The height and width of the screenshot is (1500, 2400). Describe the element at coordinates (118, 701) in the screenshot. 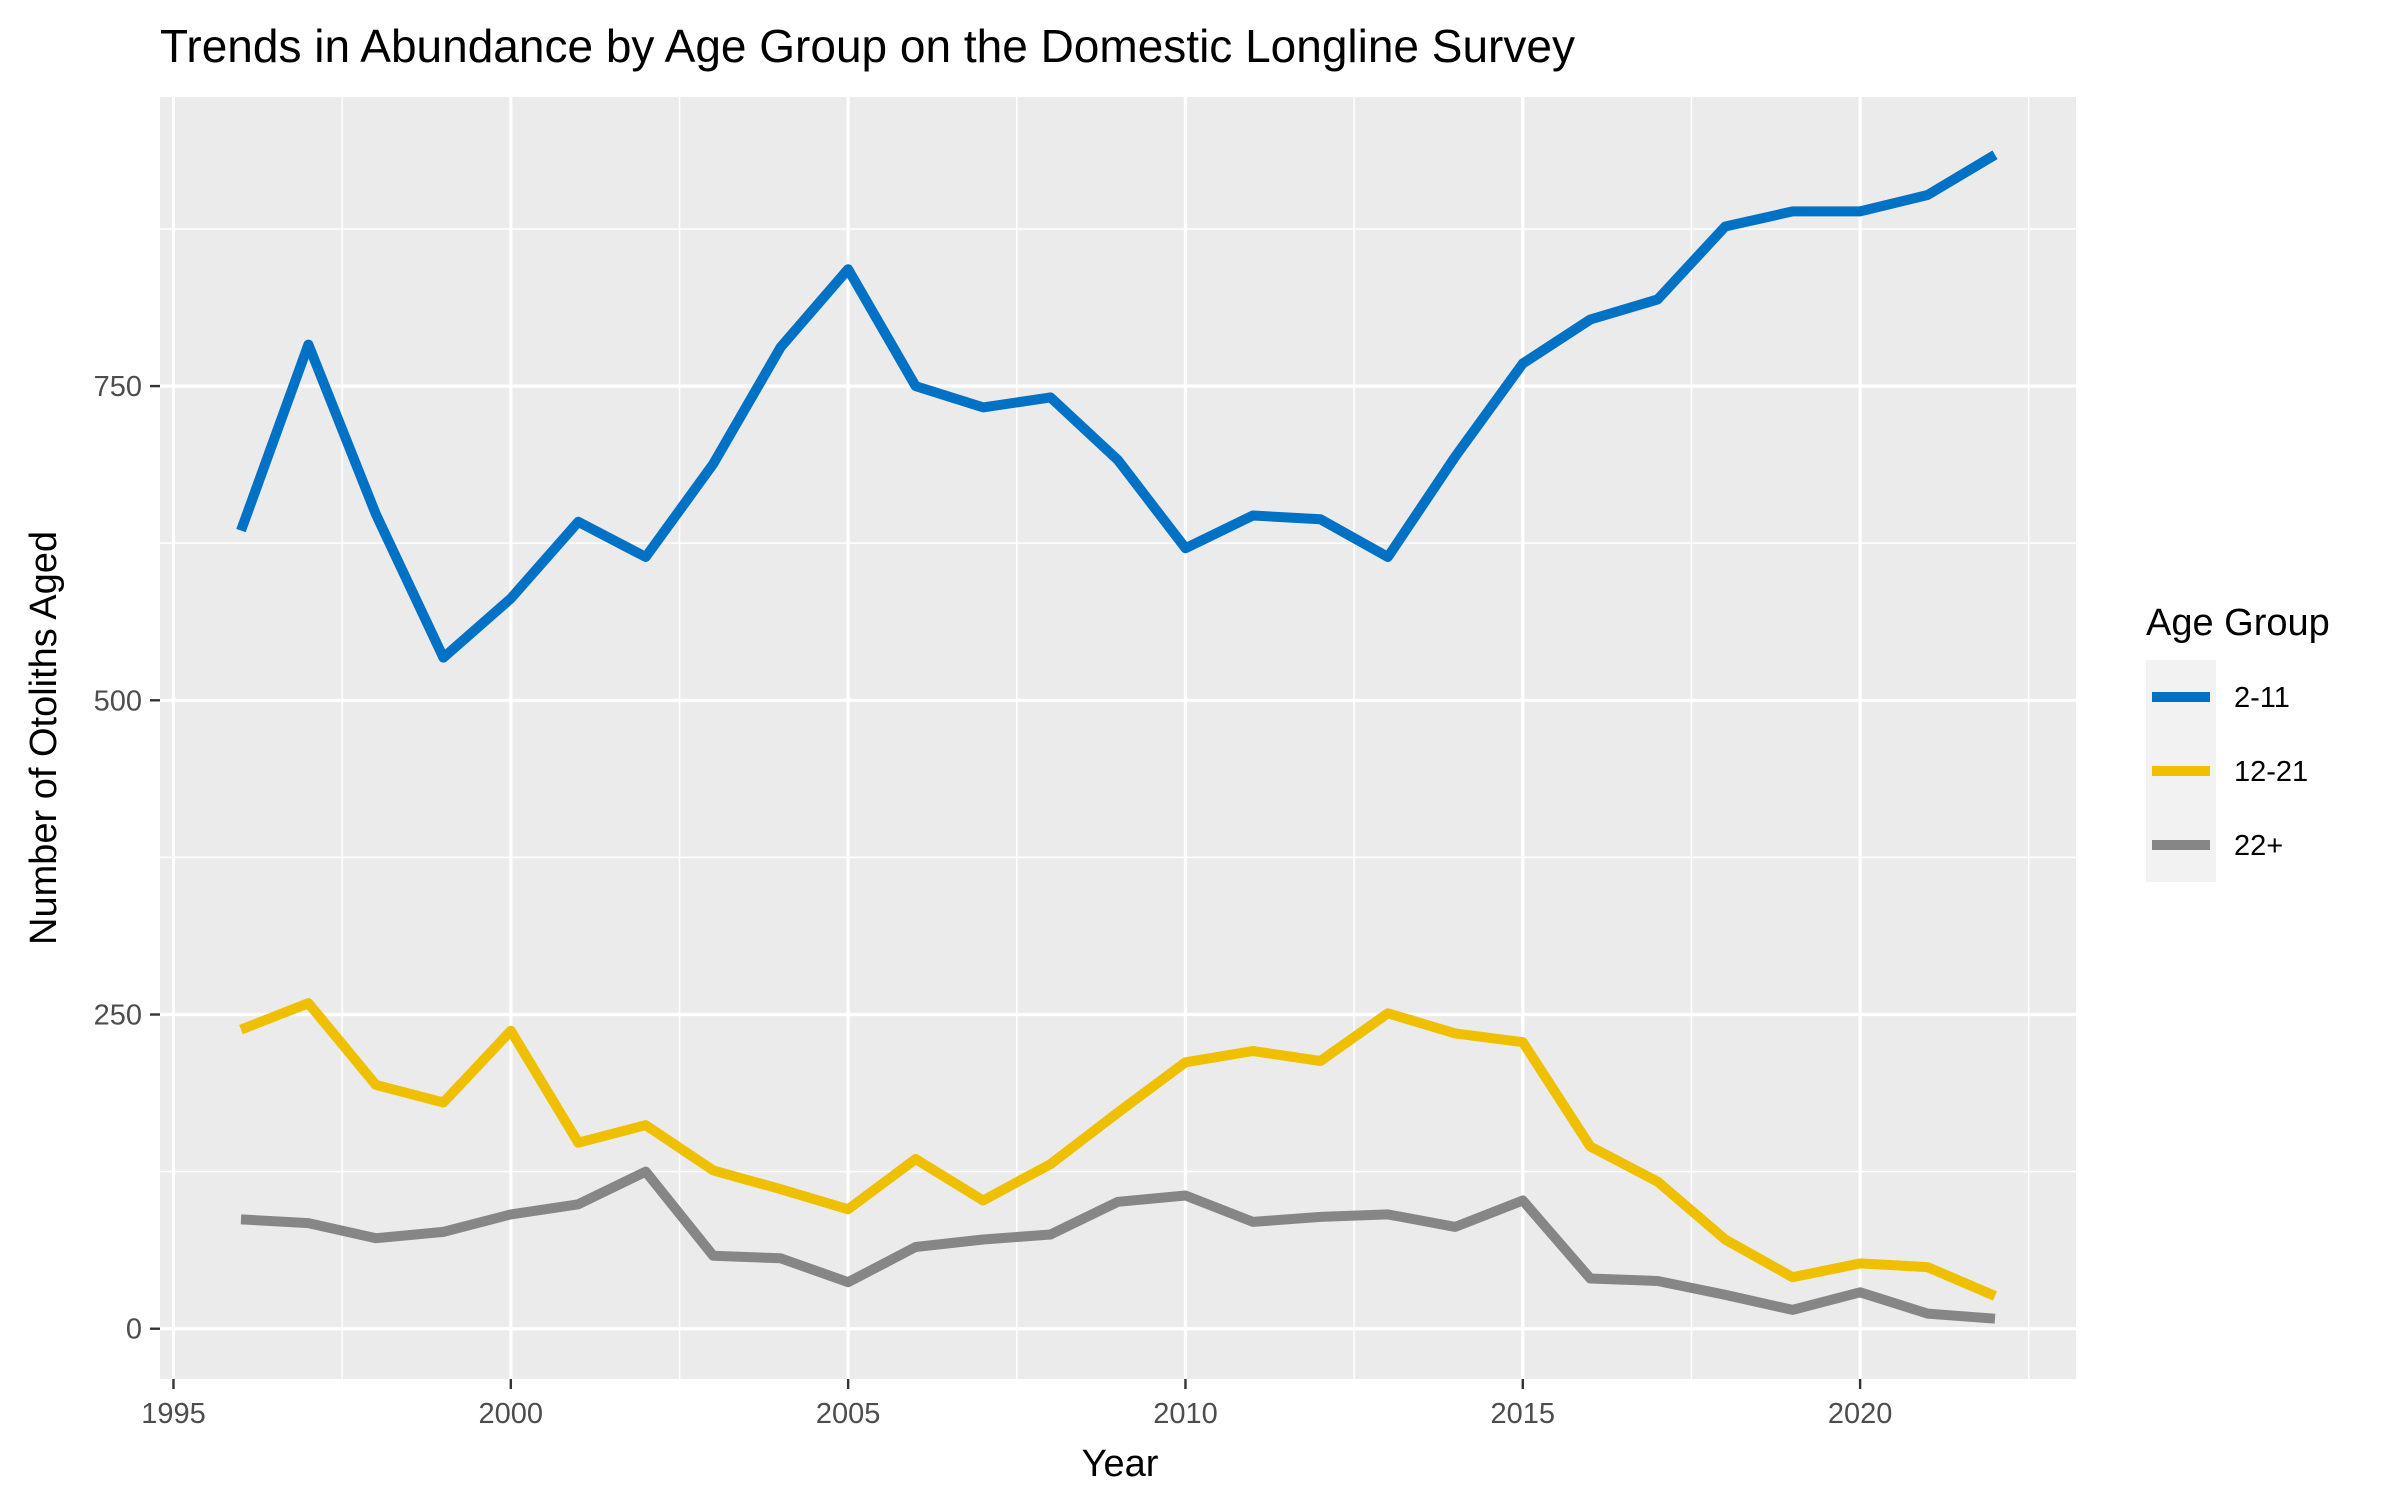

I see `y-tick-label: 500` at that location.